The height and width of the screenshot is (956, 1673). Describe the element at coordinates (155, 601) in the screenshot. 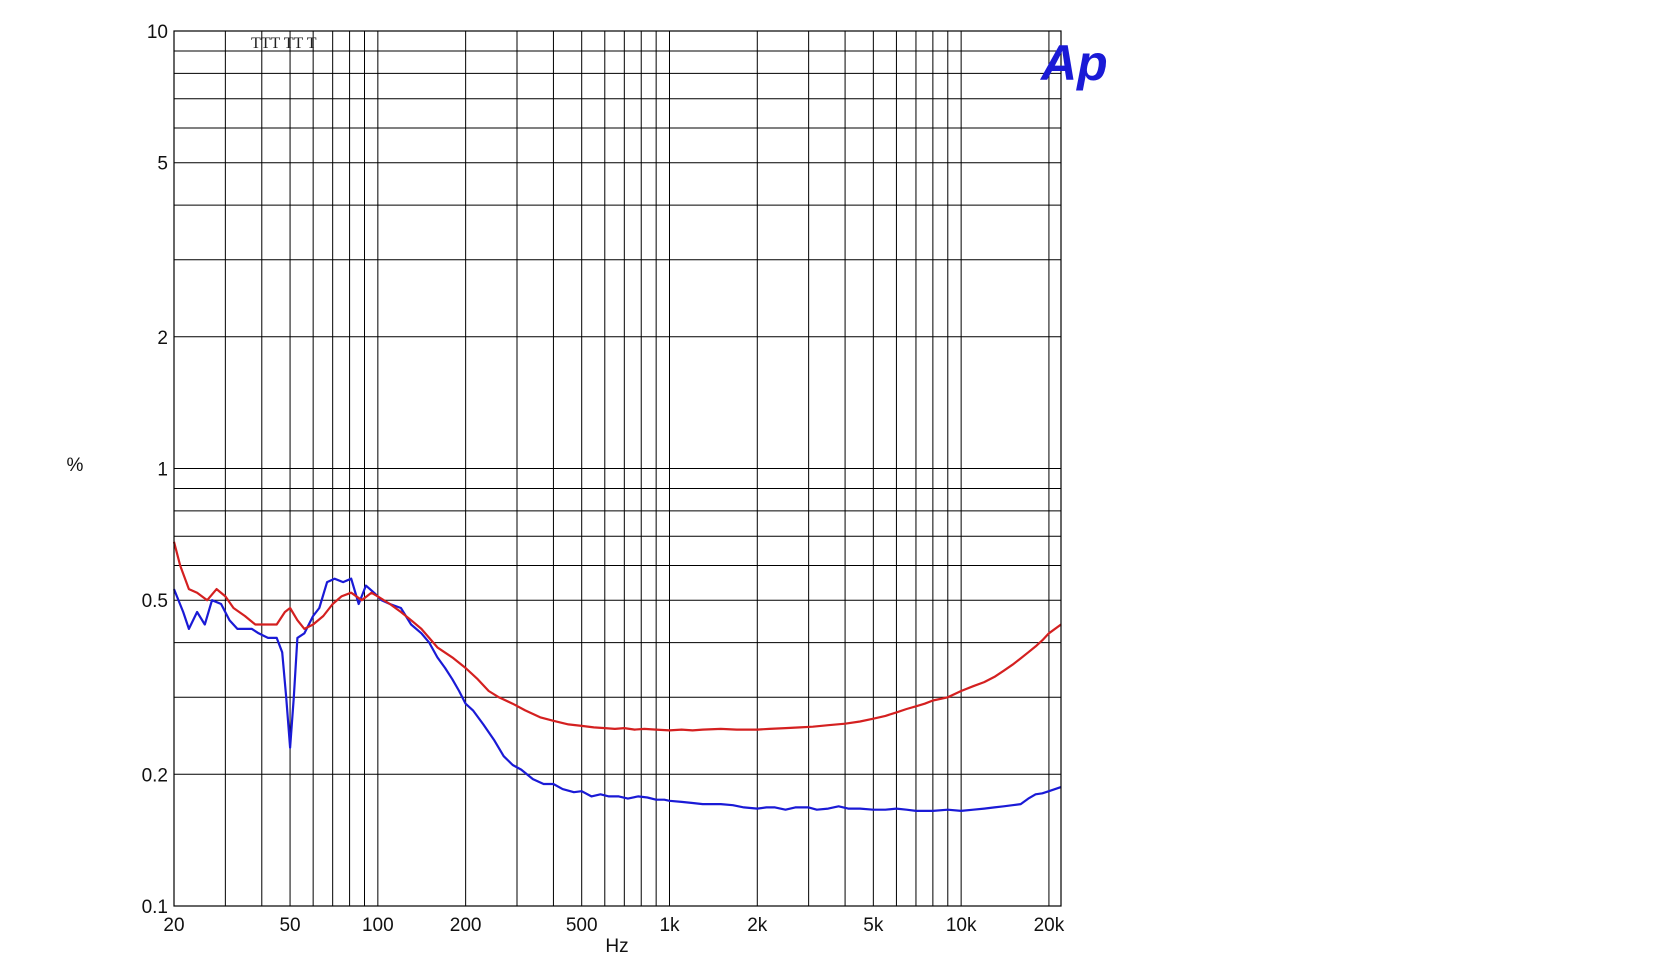

I see `y-tick-label: 0.5` at that location.